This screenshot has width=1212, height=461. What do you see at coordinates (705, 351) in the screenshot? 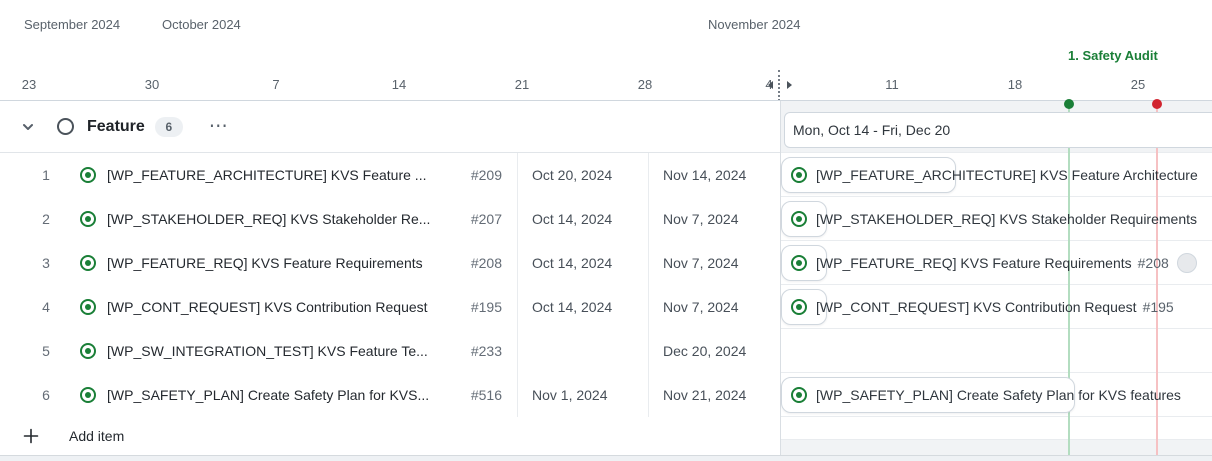
I see `target-date-cell: Dec 20, 2024` at bounding box center [705, 351].